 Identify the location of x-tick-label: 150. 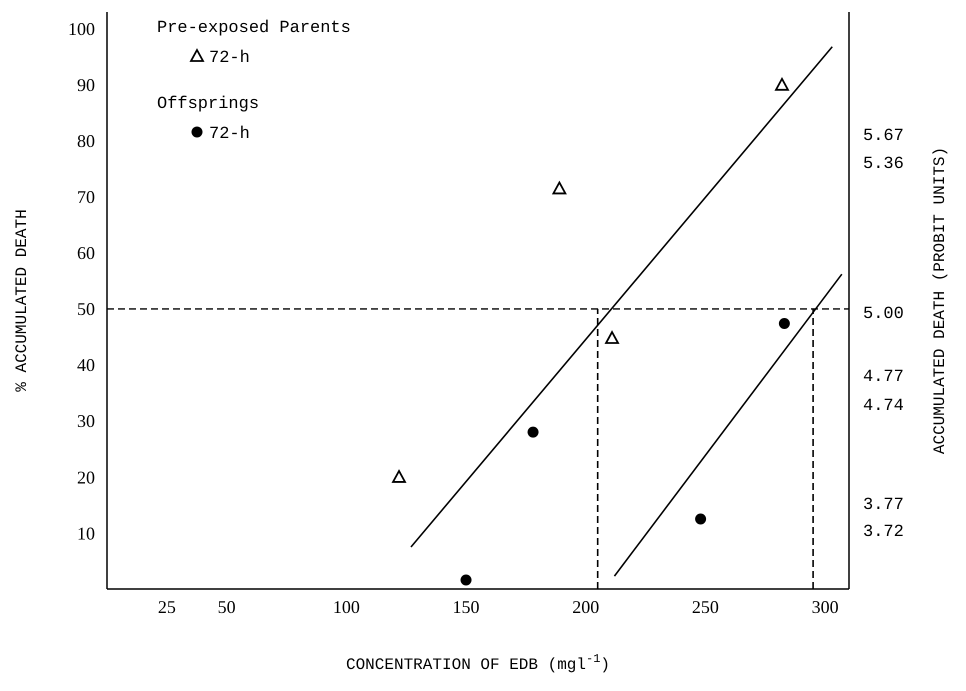
(466, 607).